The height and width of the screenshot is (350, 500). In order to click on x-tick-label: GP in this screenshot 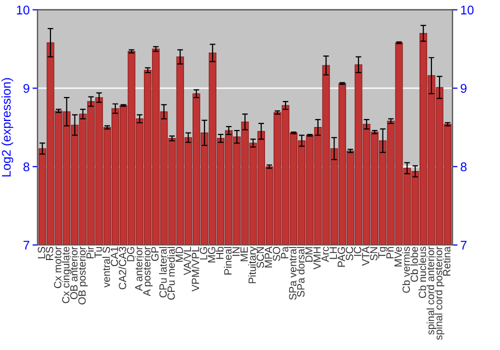, I will do `click(155, 253)`.